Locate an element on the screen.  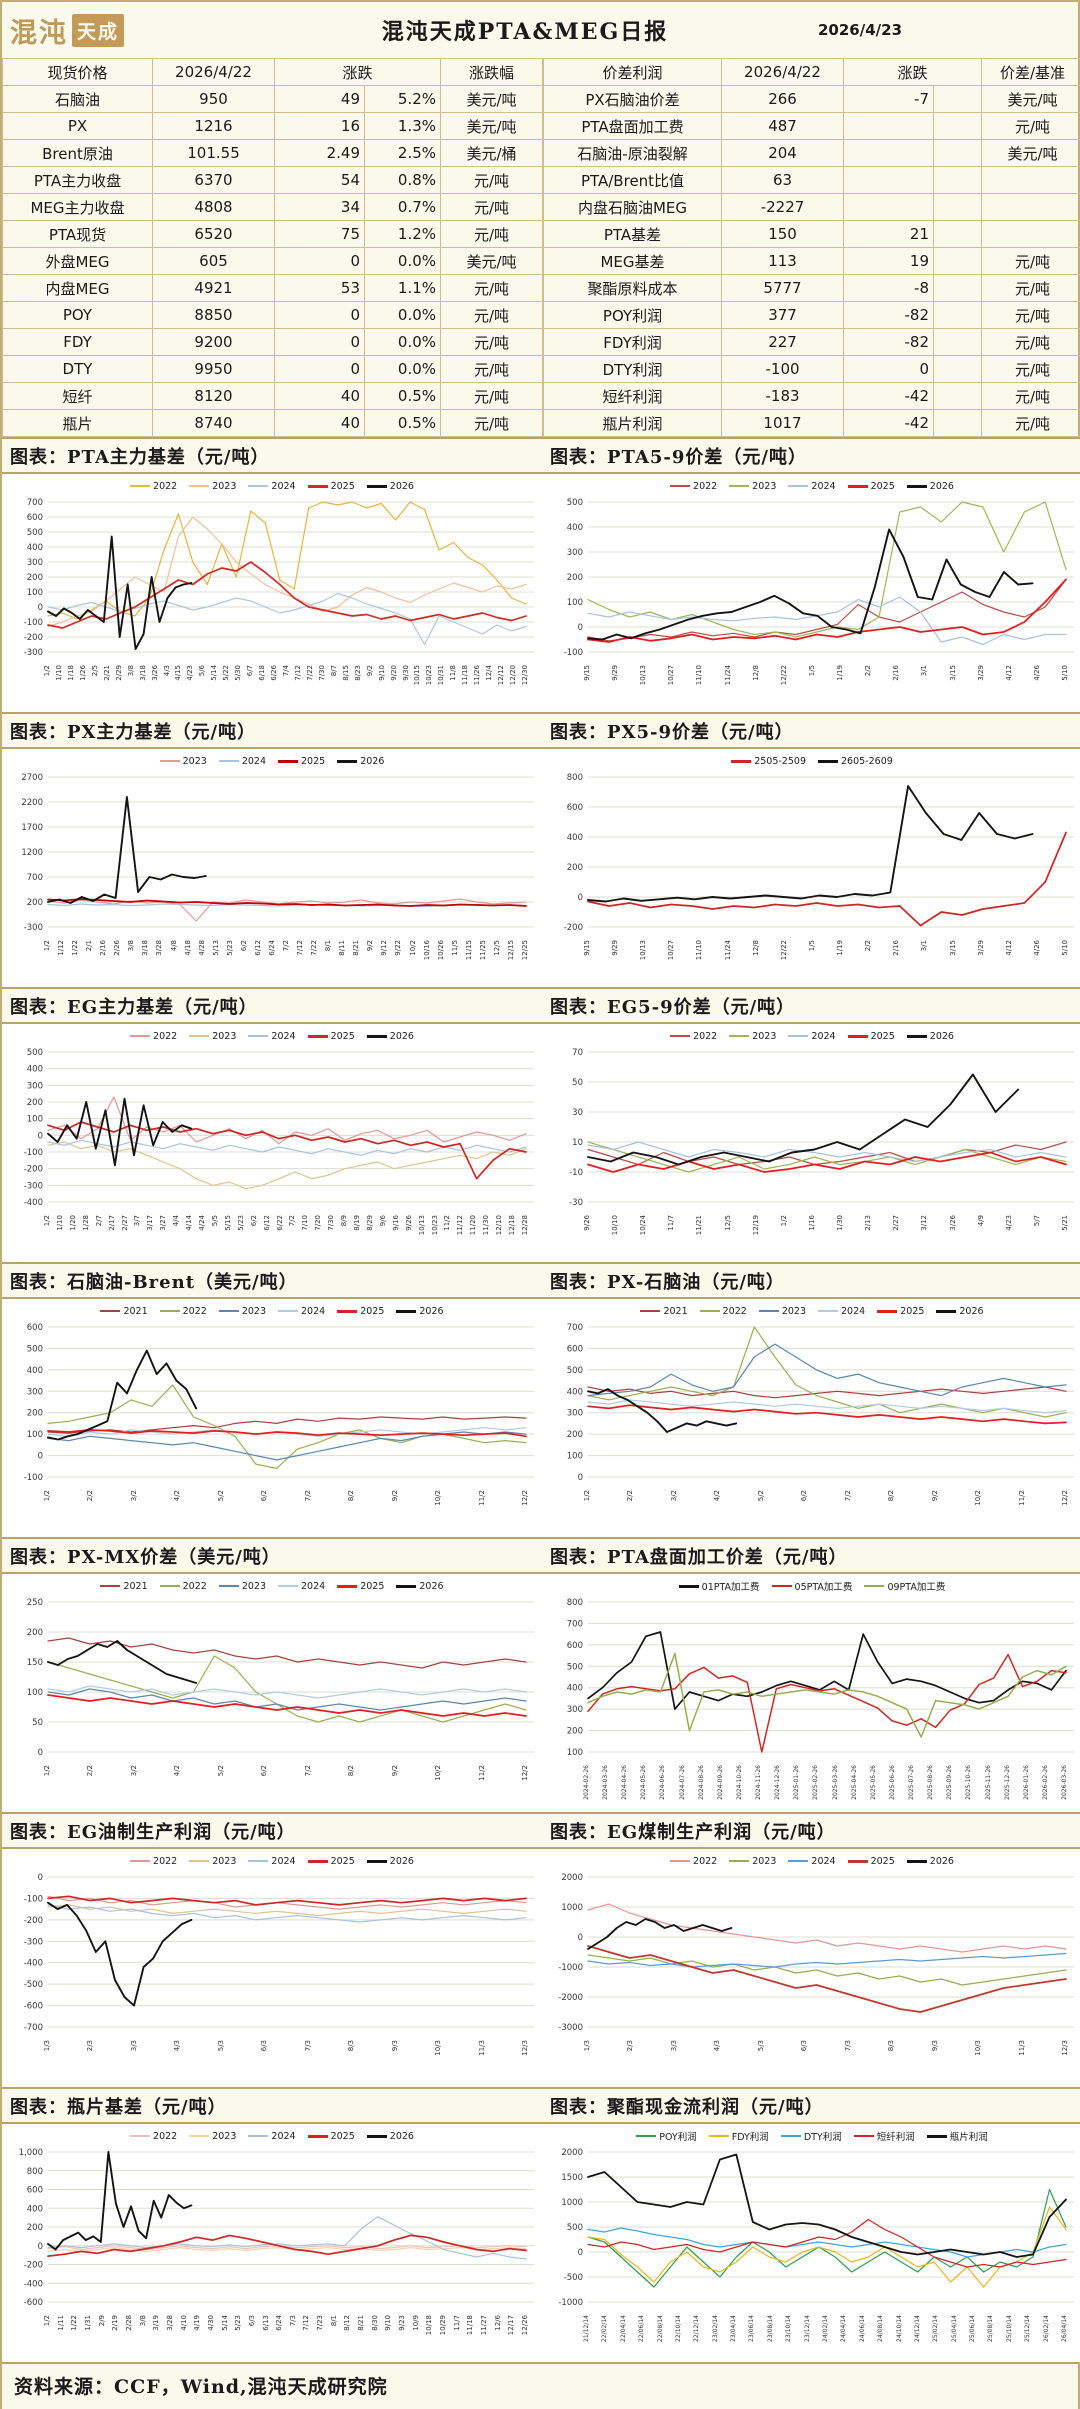
x-tick-label: 12/25 is located at coordinates (525, 950).